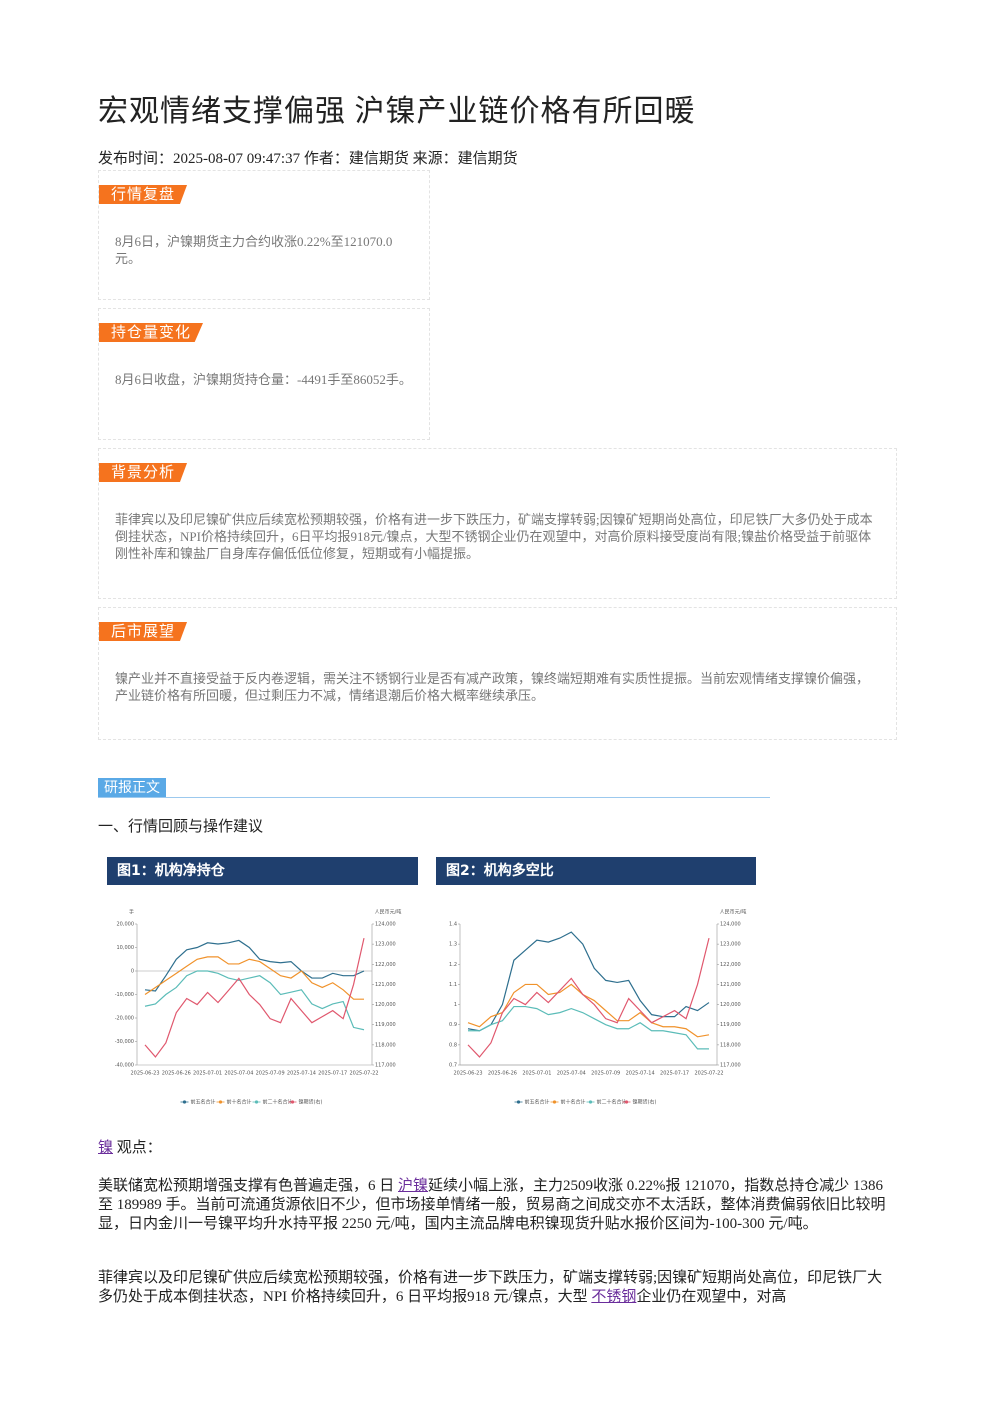  Describe the element at coordinates (453, 925) in the screenshot. I see `y-tick-label: 1.4` at that location.